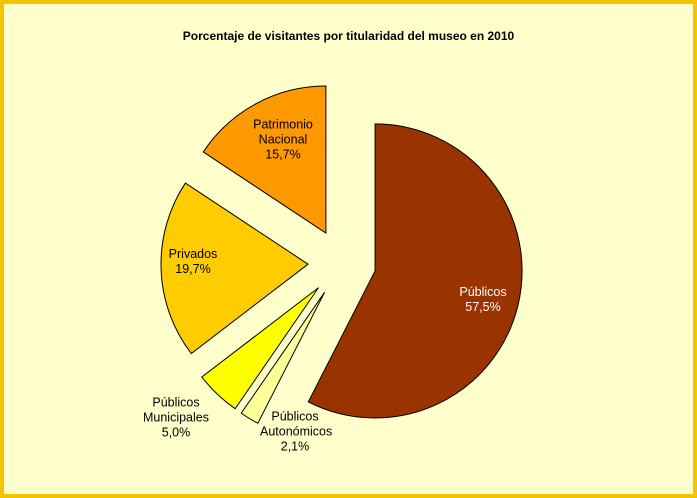 The image size is (697, 498). I want to click on slice-value: 19,7%, so click(193, 269).